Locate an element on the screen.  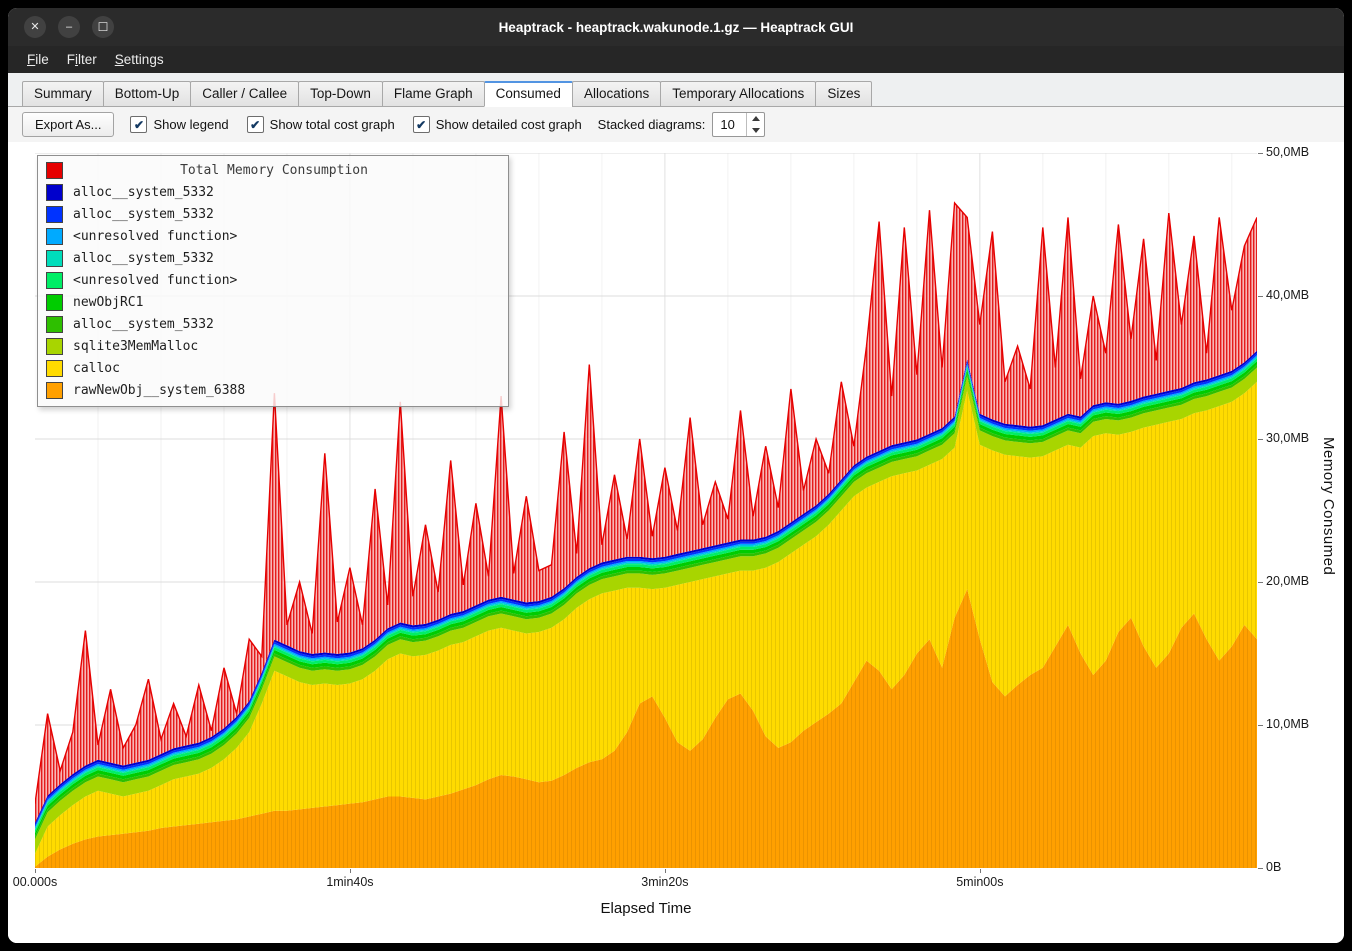
spinner-buttons is located at coordinates (755, 124).